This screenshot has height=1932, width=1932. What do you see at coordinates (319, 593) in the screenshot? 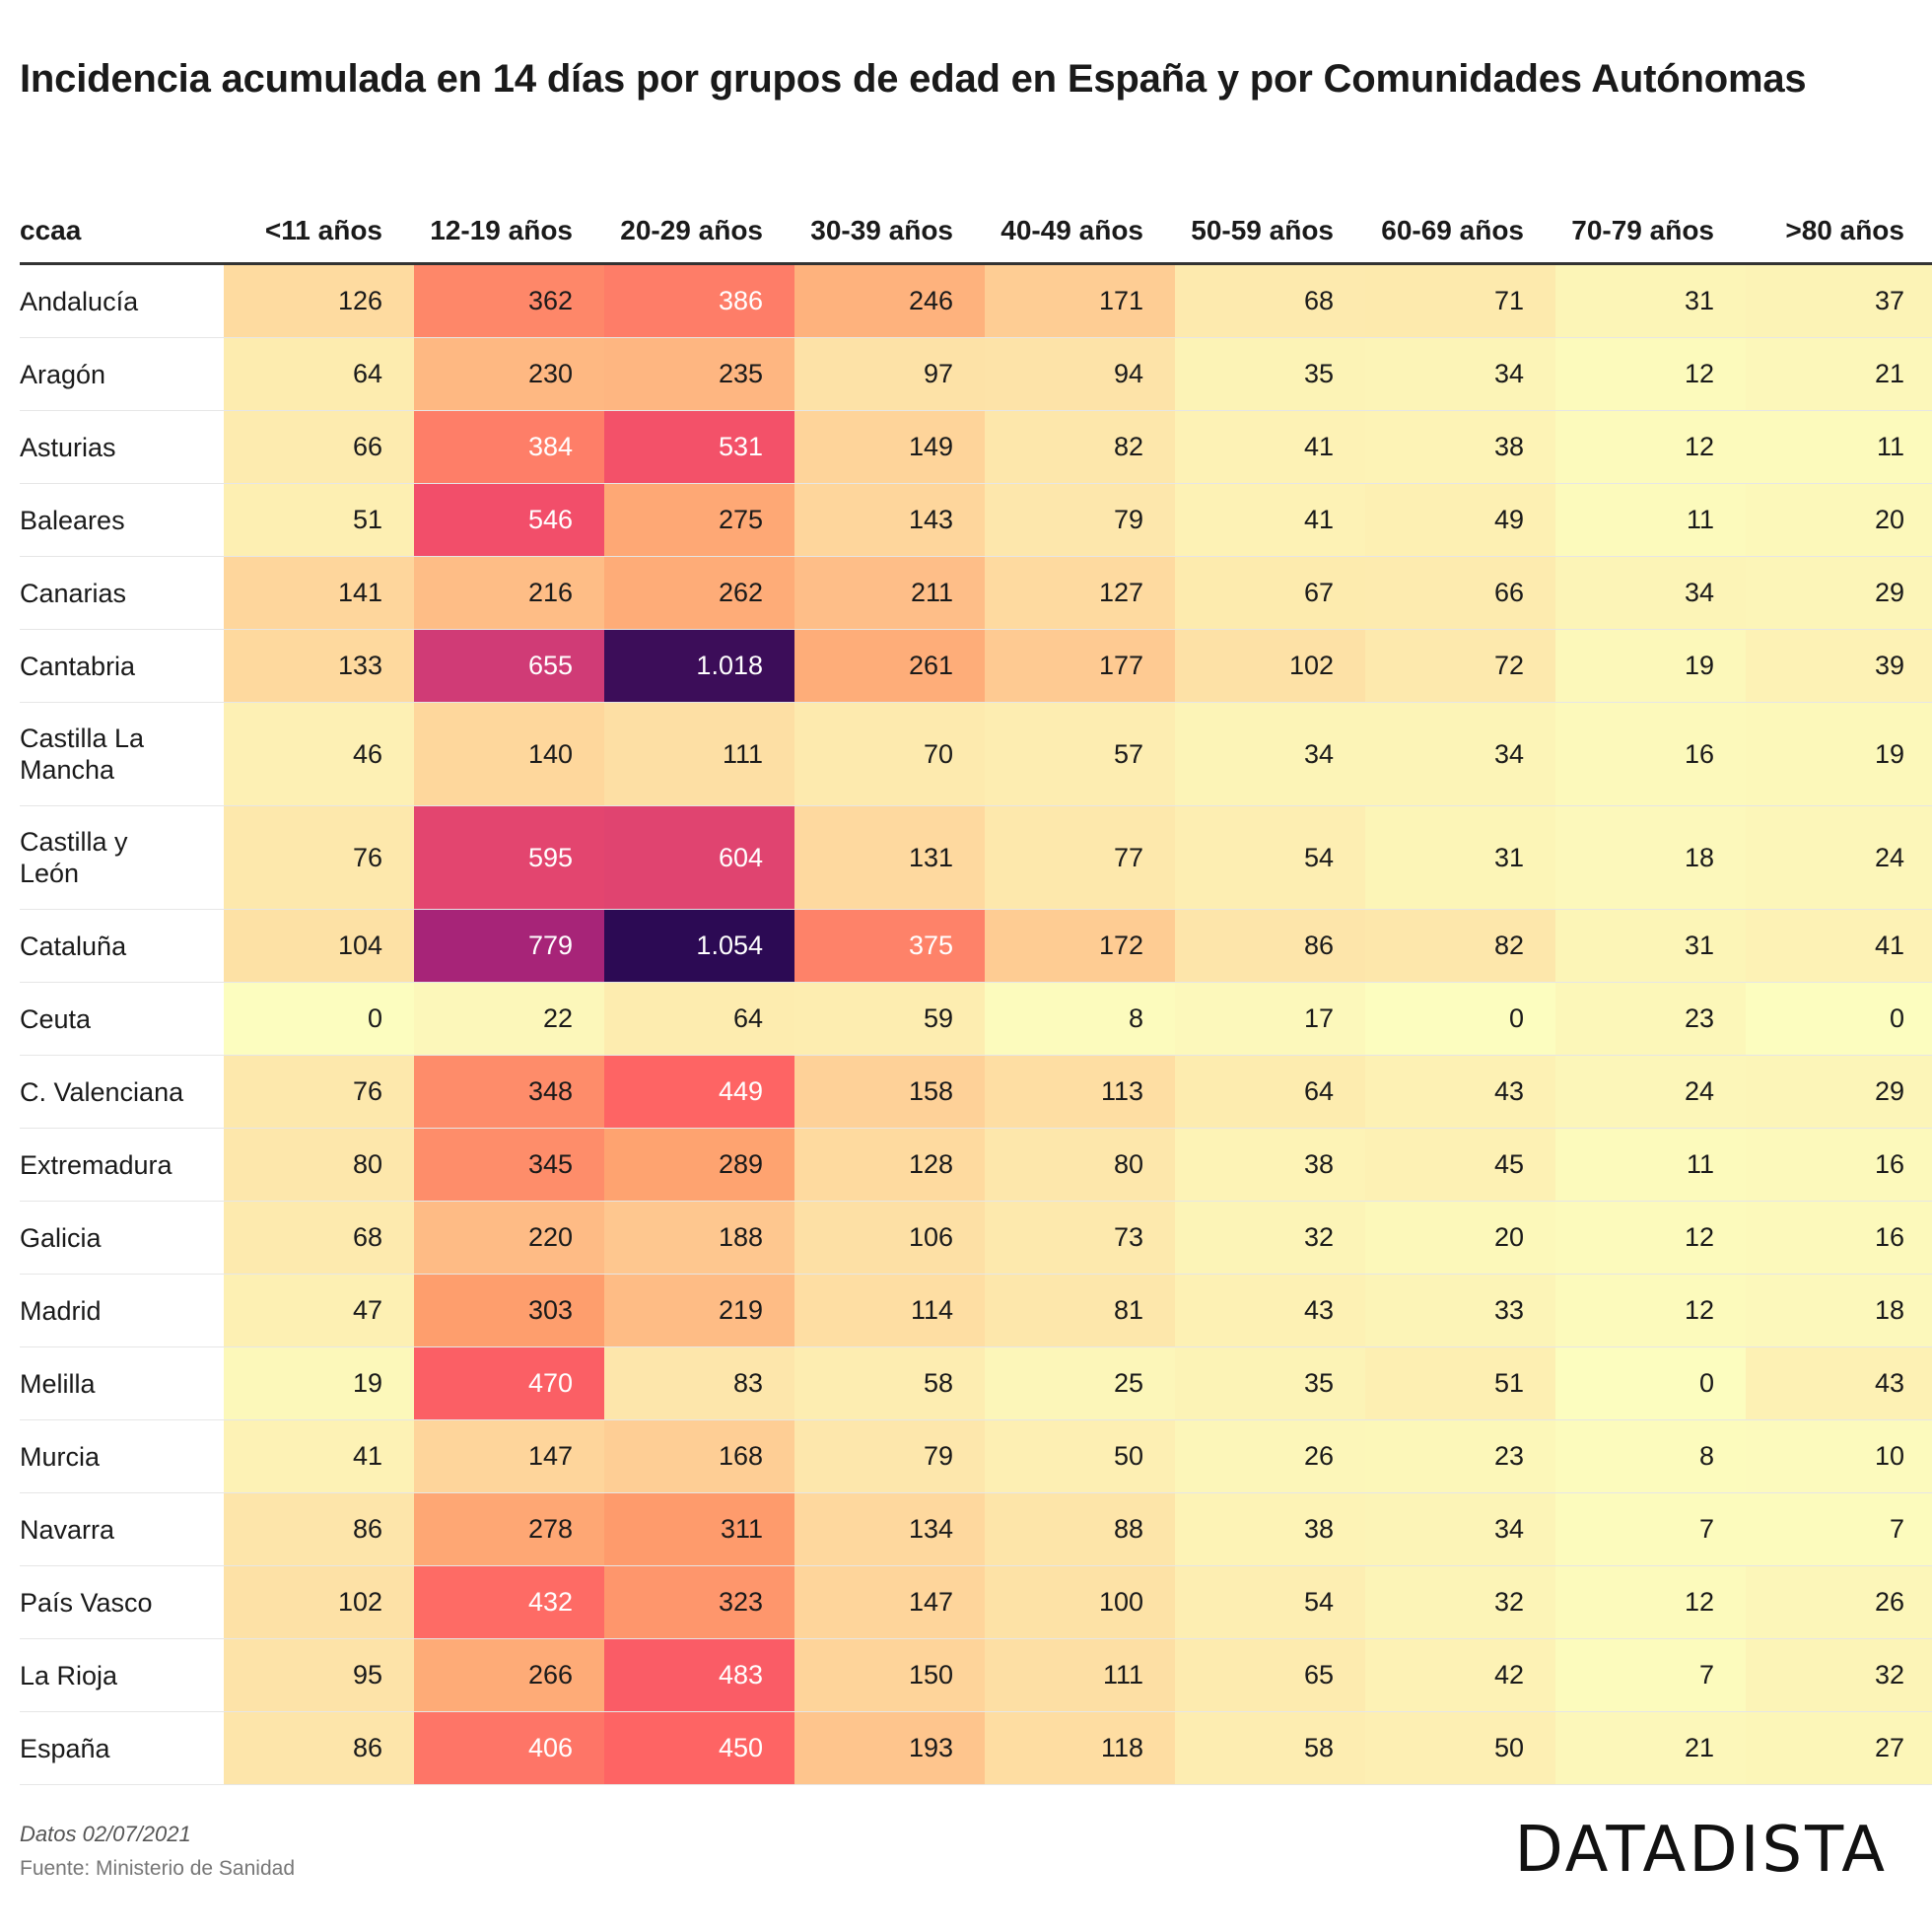
I see `heatmap-cell: 141` at bounding box center [319, 593].